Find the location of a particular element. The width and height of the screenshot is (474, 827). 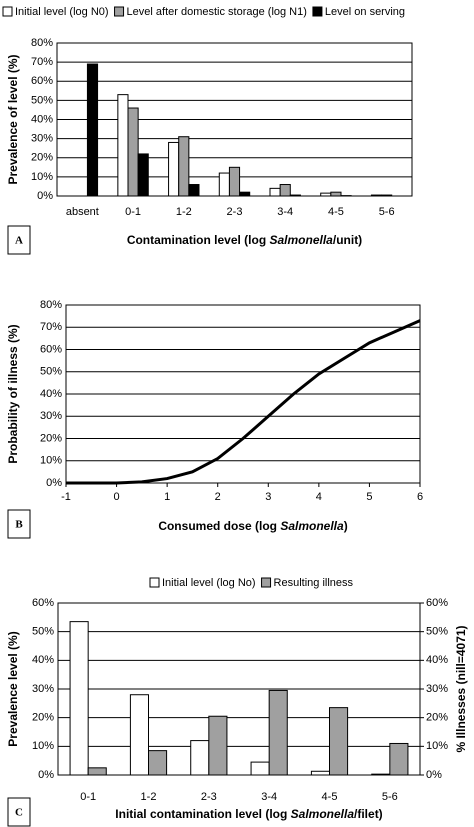

y2-tick-label: 40% is located at coordinates (437, 660).